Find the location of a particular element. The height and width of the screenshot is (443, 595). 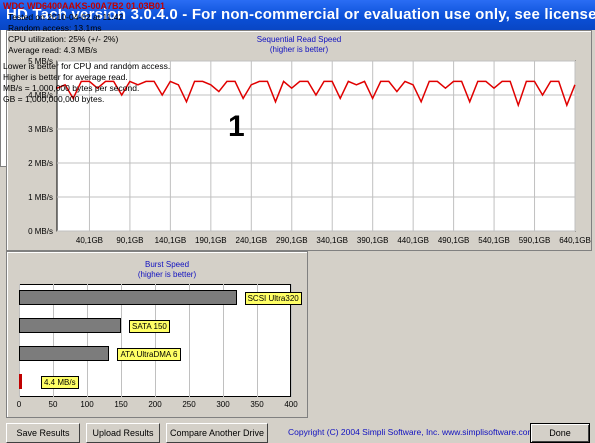

x-tick-label: 90,1GB is located at coordinates (129, 240).